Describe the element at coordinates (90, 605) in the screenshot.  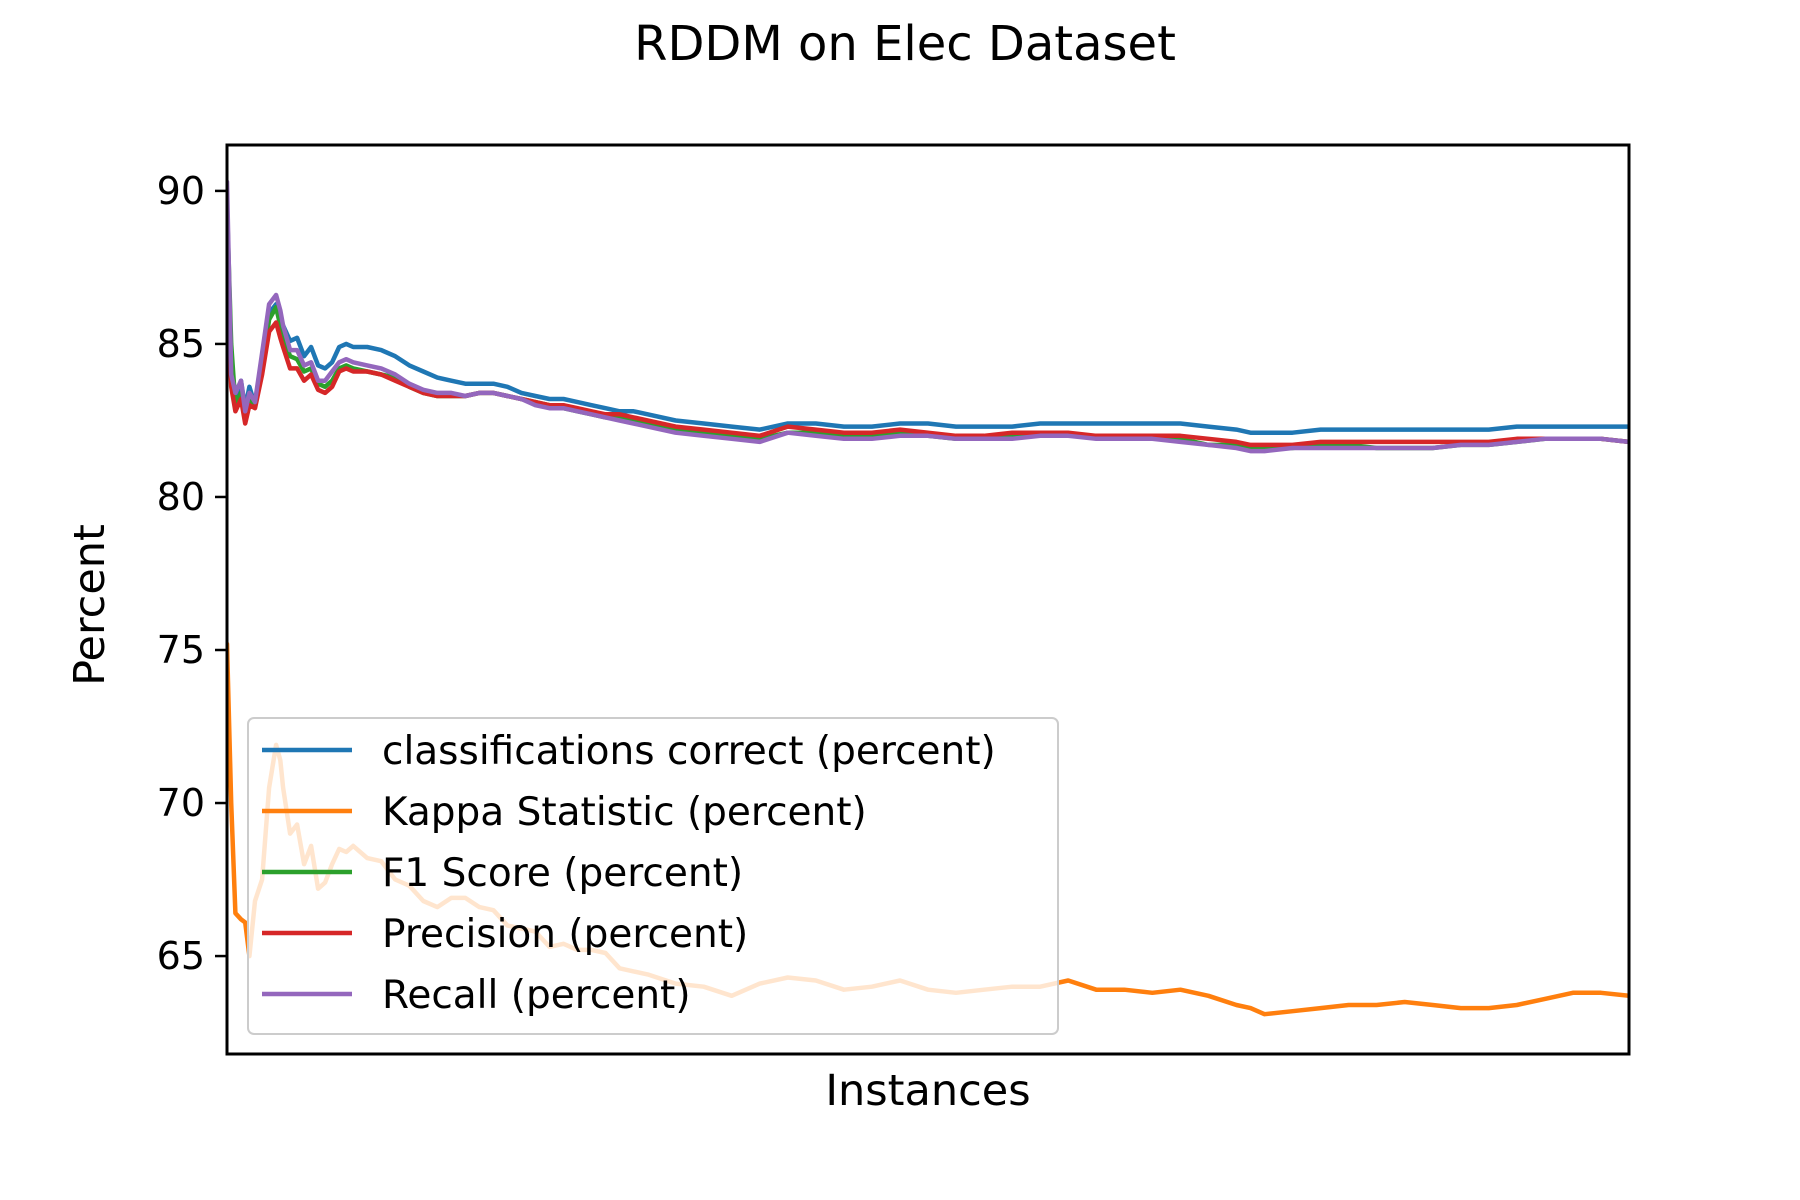
I see `y-axis-label: Percent` at that location.